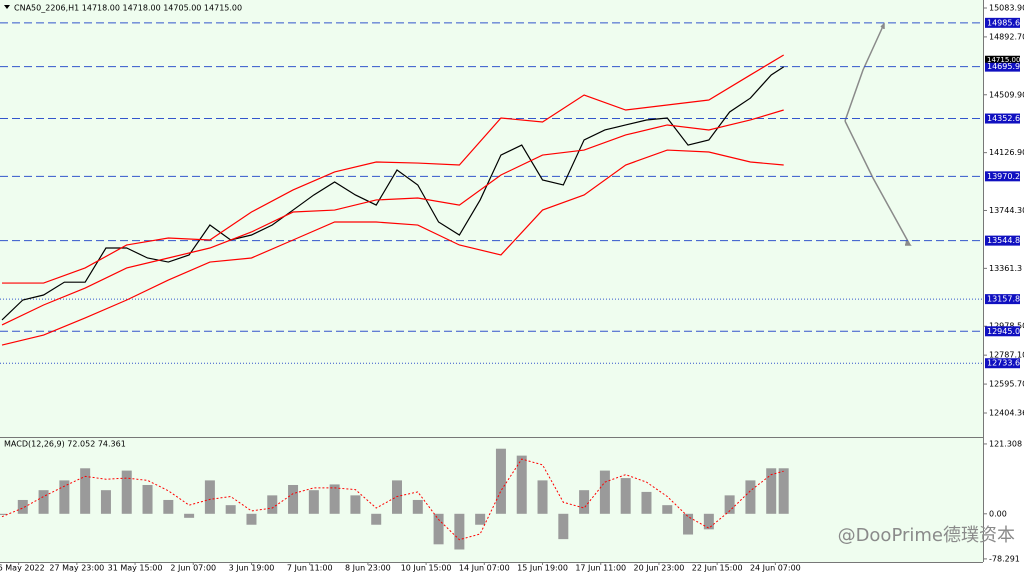 Image resolution: width=1024 pixels, height=574 pixels. What do you see at coordinates (659, 568) in the screenshot?
I see `x-tick-label: 20 Jun 23:00` at bounding box center [659, 568].